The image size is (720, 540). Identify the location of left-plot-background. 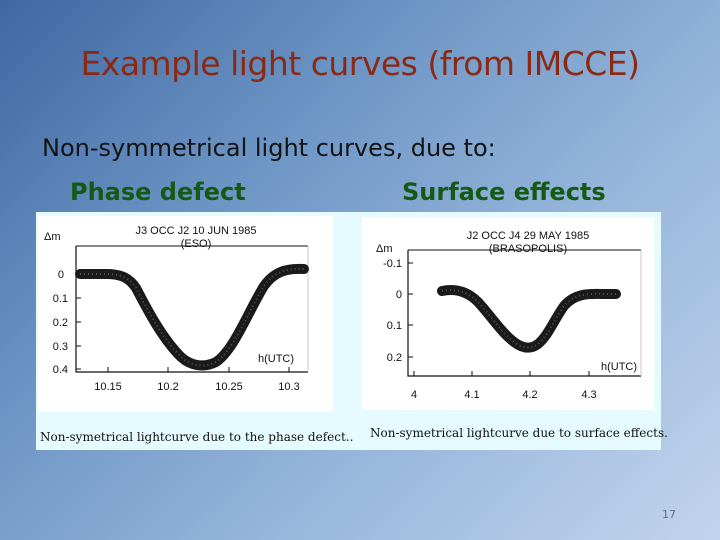
(185, 314).